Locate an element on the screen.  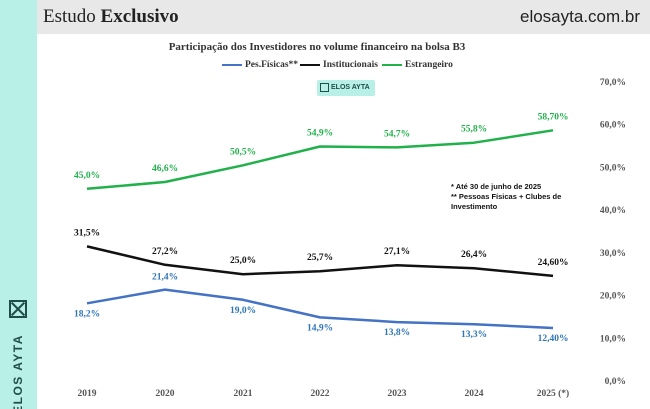
legend-label-pf: Pes.Físicas** is located at coordinates (272, 65).